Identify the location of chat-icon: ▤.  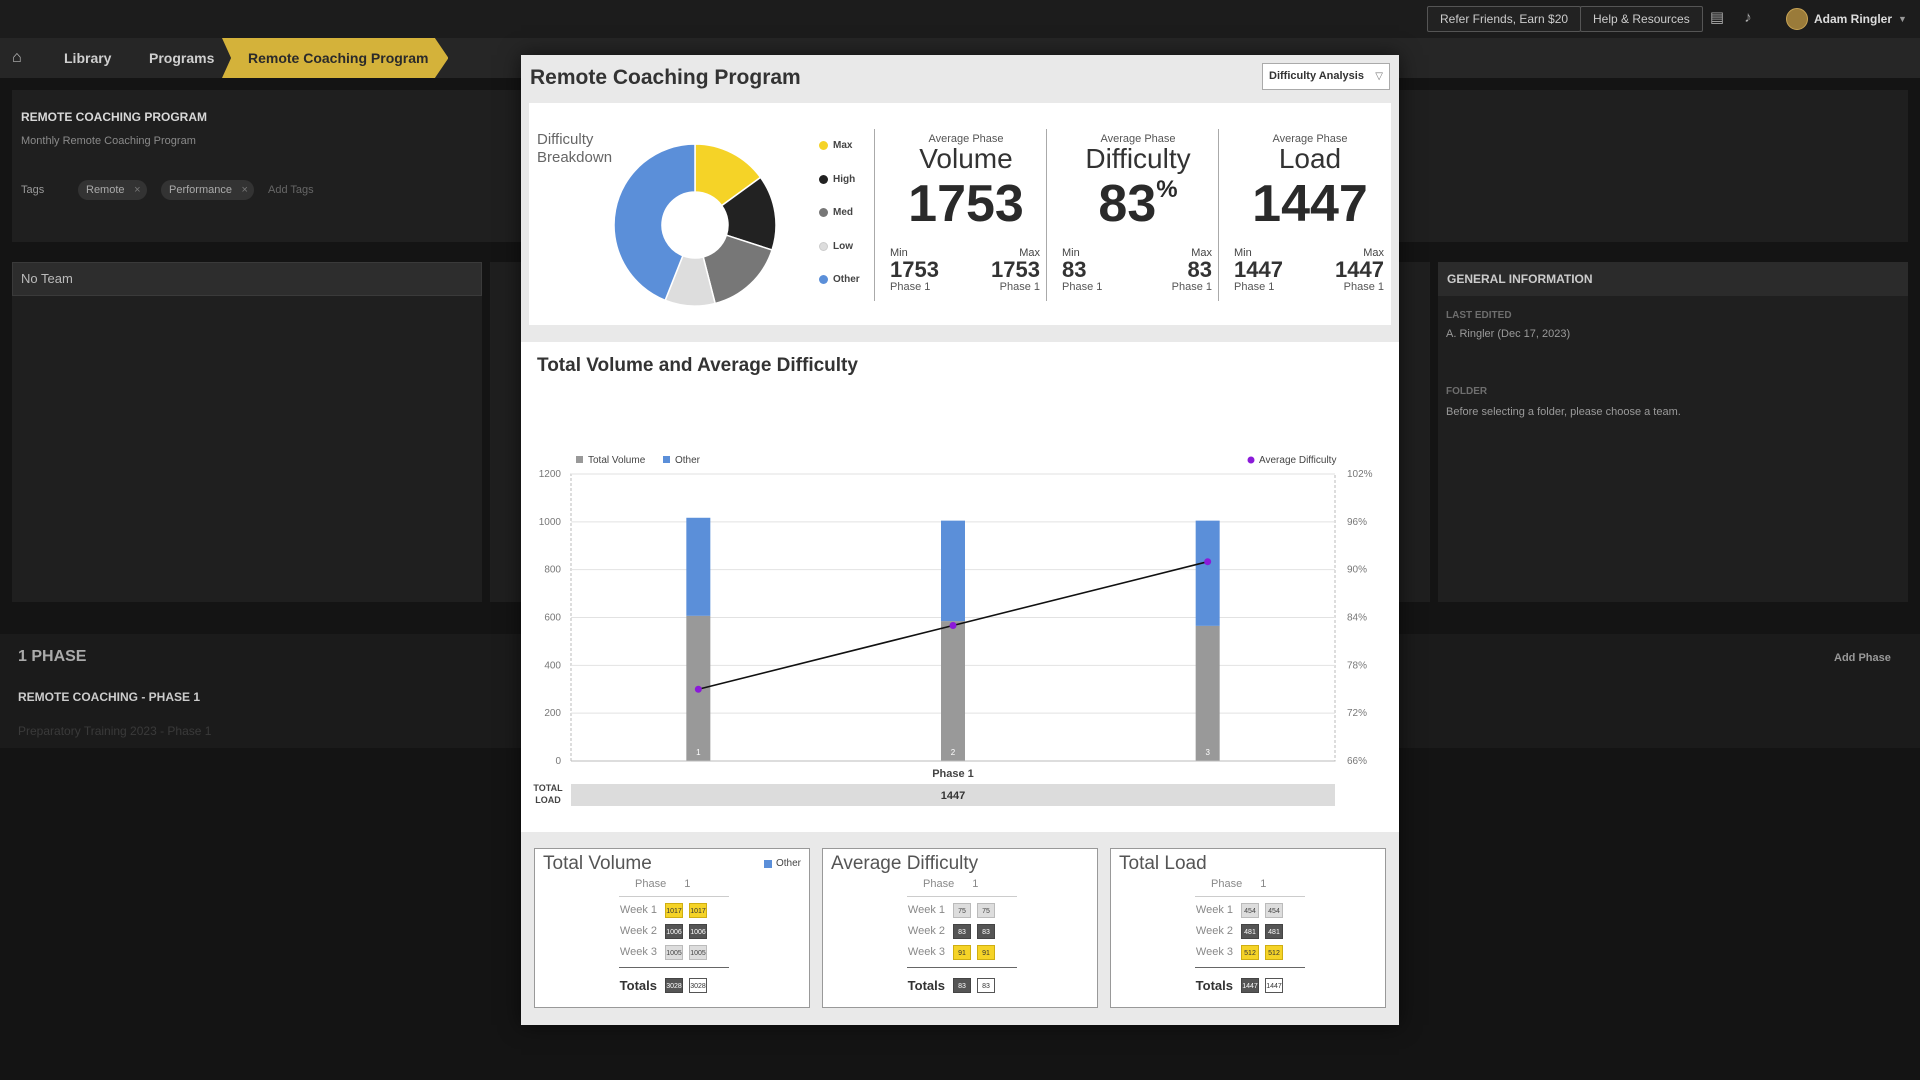
(1717, 17).